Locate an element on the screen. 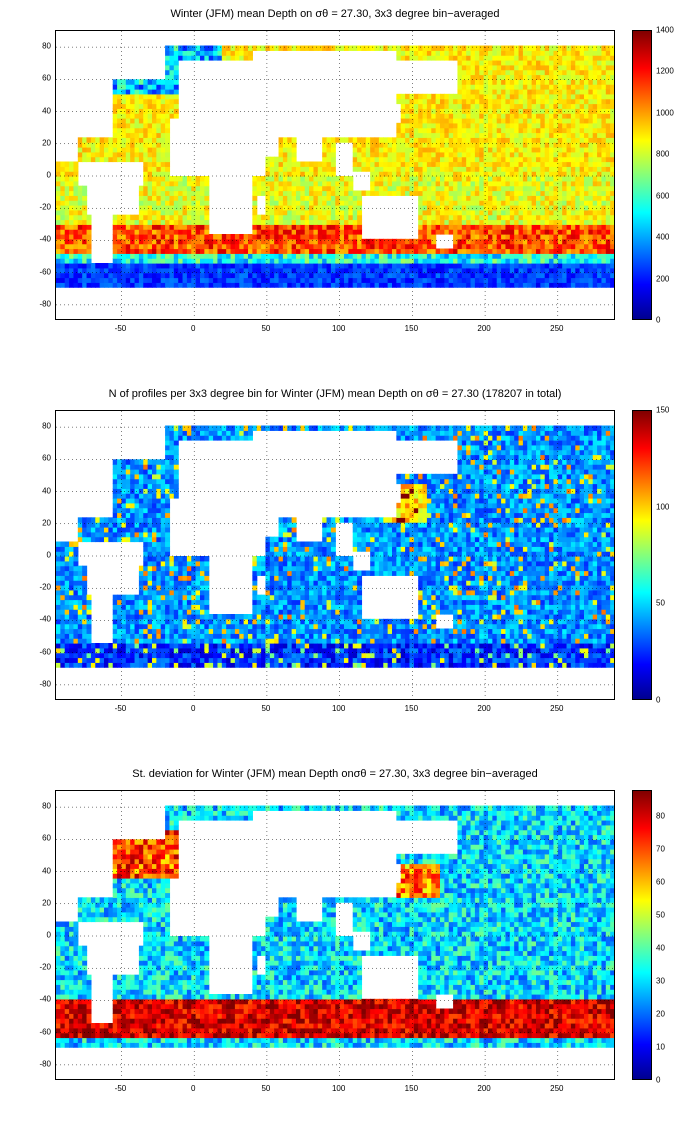 Image resolution: width=696 pixels, height=1140 pixels. colorbar-tick-label: 600 is located at coordinates (663, 196).